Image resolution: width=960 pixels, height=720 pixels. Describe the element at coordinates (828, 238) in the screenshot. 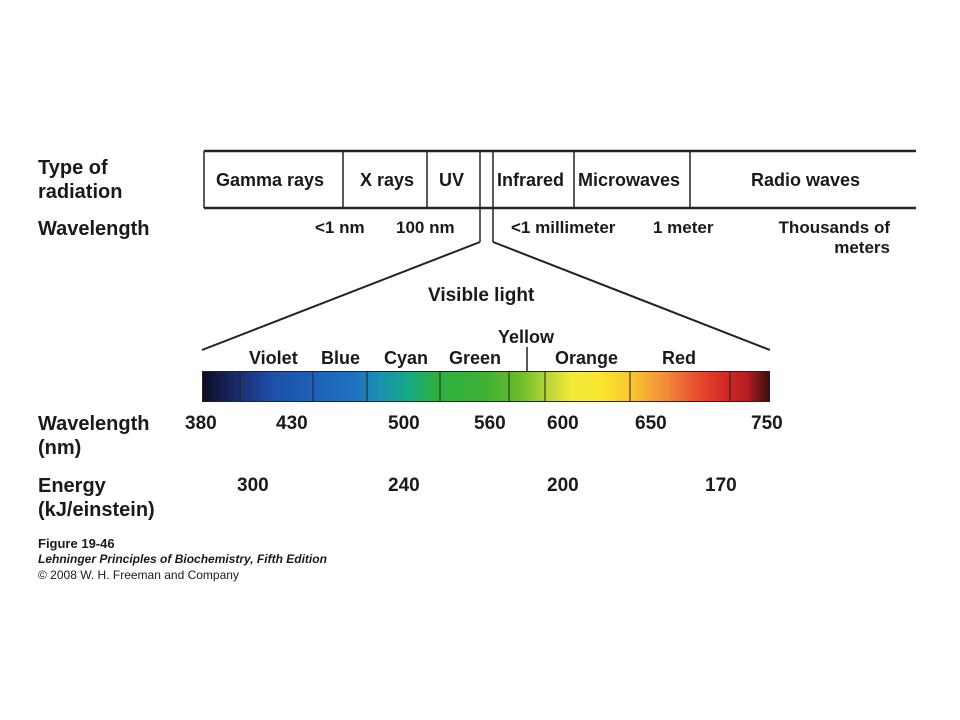

I see `wavelength-thousands-of-meters: Thousands of meters` at that location.